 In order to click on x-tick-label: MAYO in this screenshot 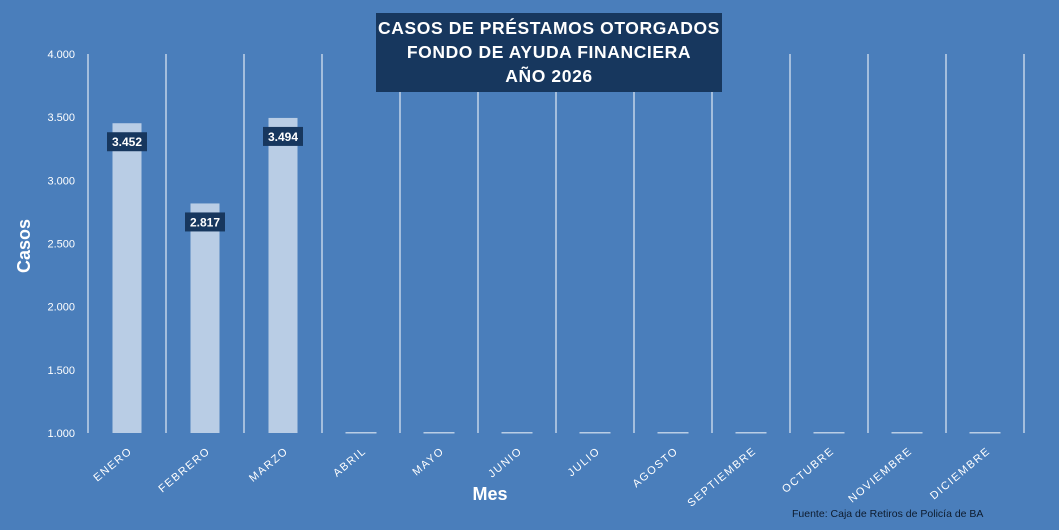, I will do `click(428, 461)`.